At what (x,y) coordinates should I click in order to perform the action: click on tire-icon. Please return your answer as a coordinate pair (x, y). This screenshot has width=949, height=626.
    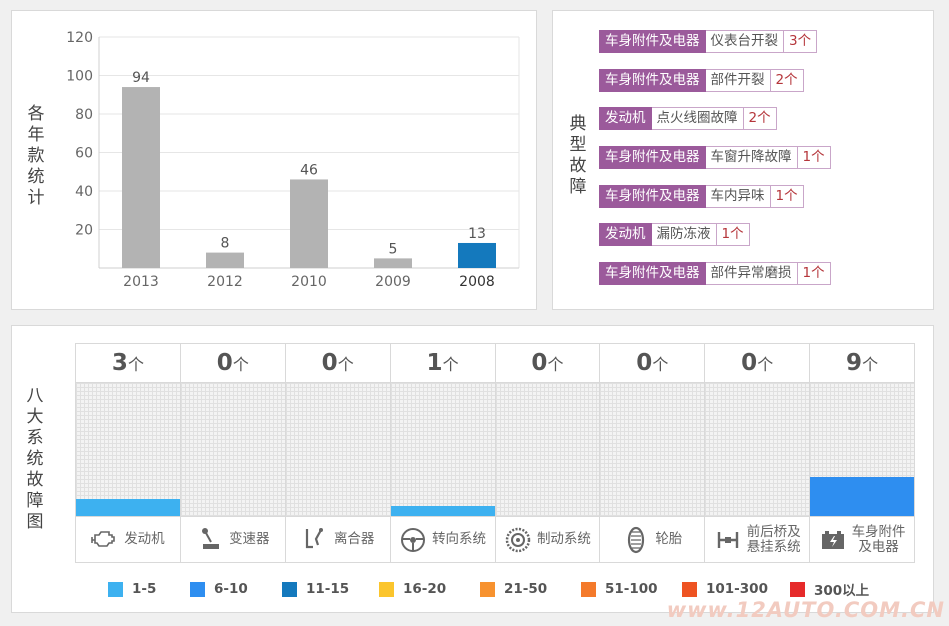
    Looking at the image, I should click on (636, 539).